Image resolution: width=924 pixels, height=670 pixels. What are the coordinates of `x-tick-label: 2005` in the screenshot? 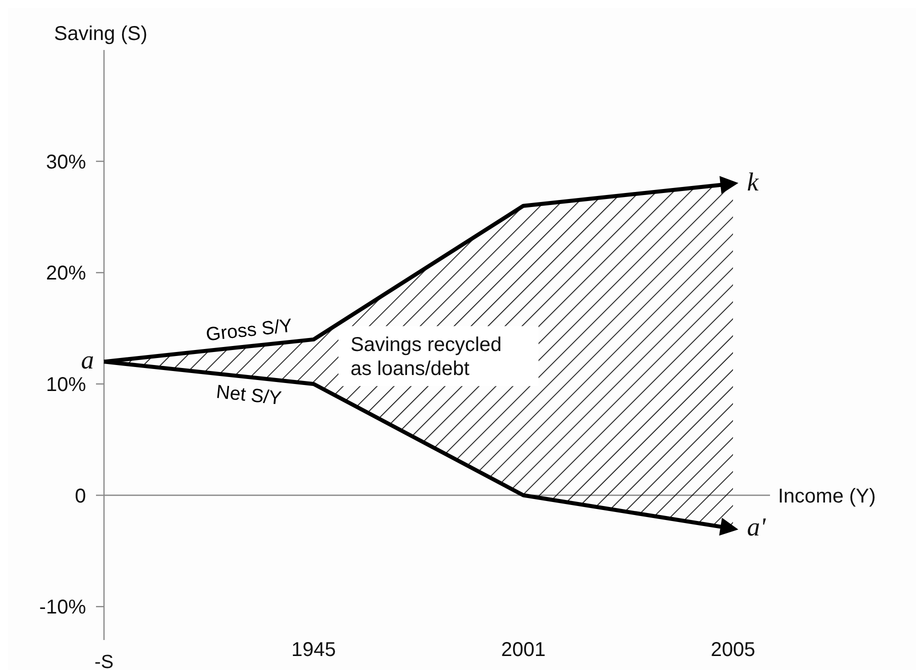 It's located at (733, 650).